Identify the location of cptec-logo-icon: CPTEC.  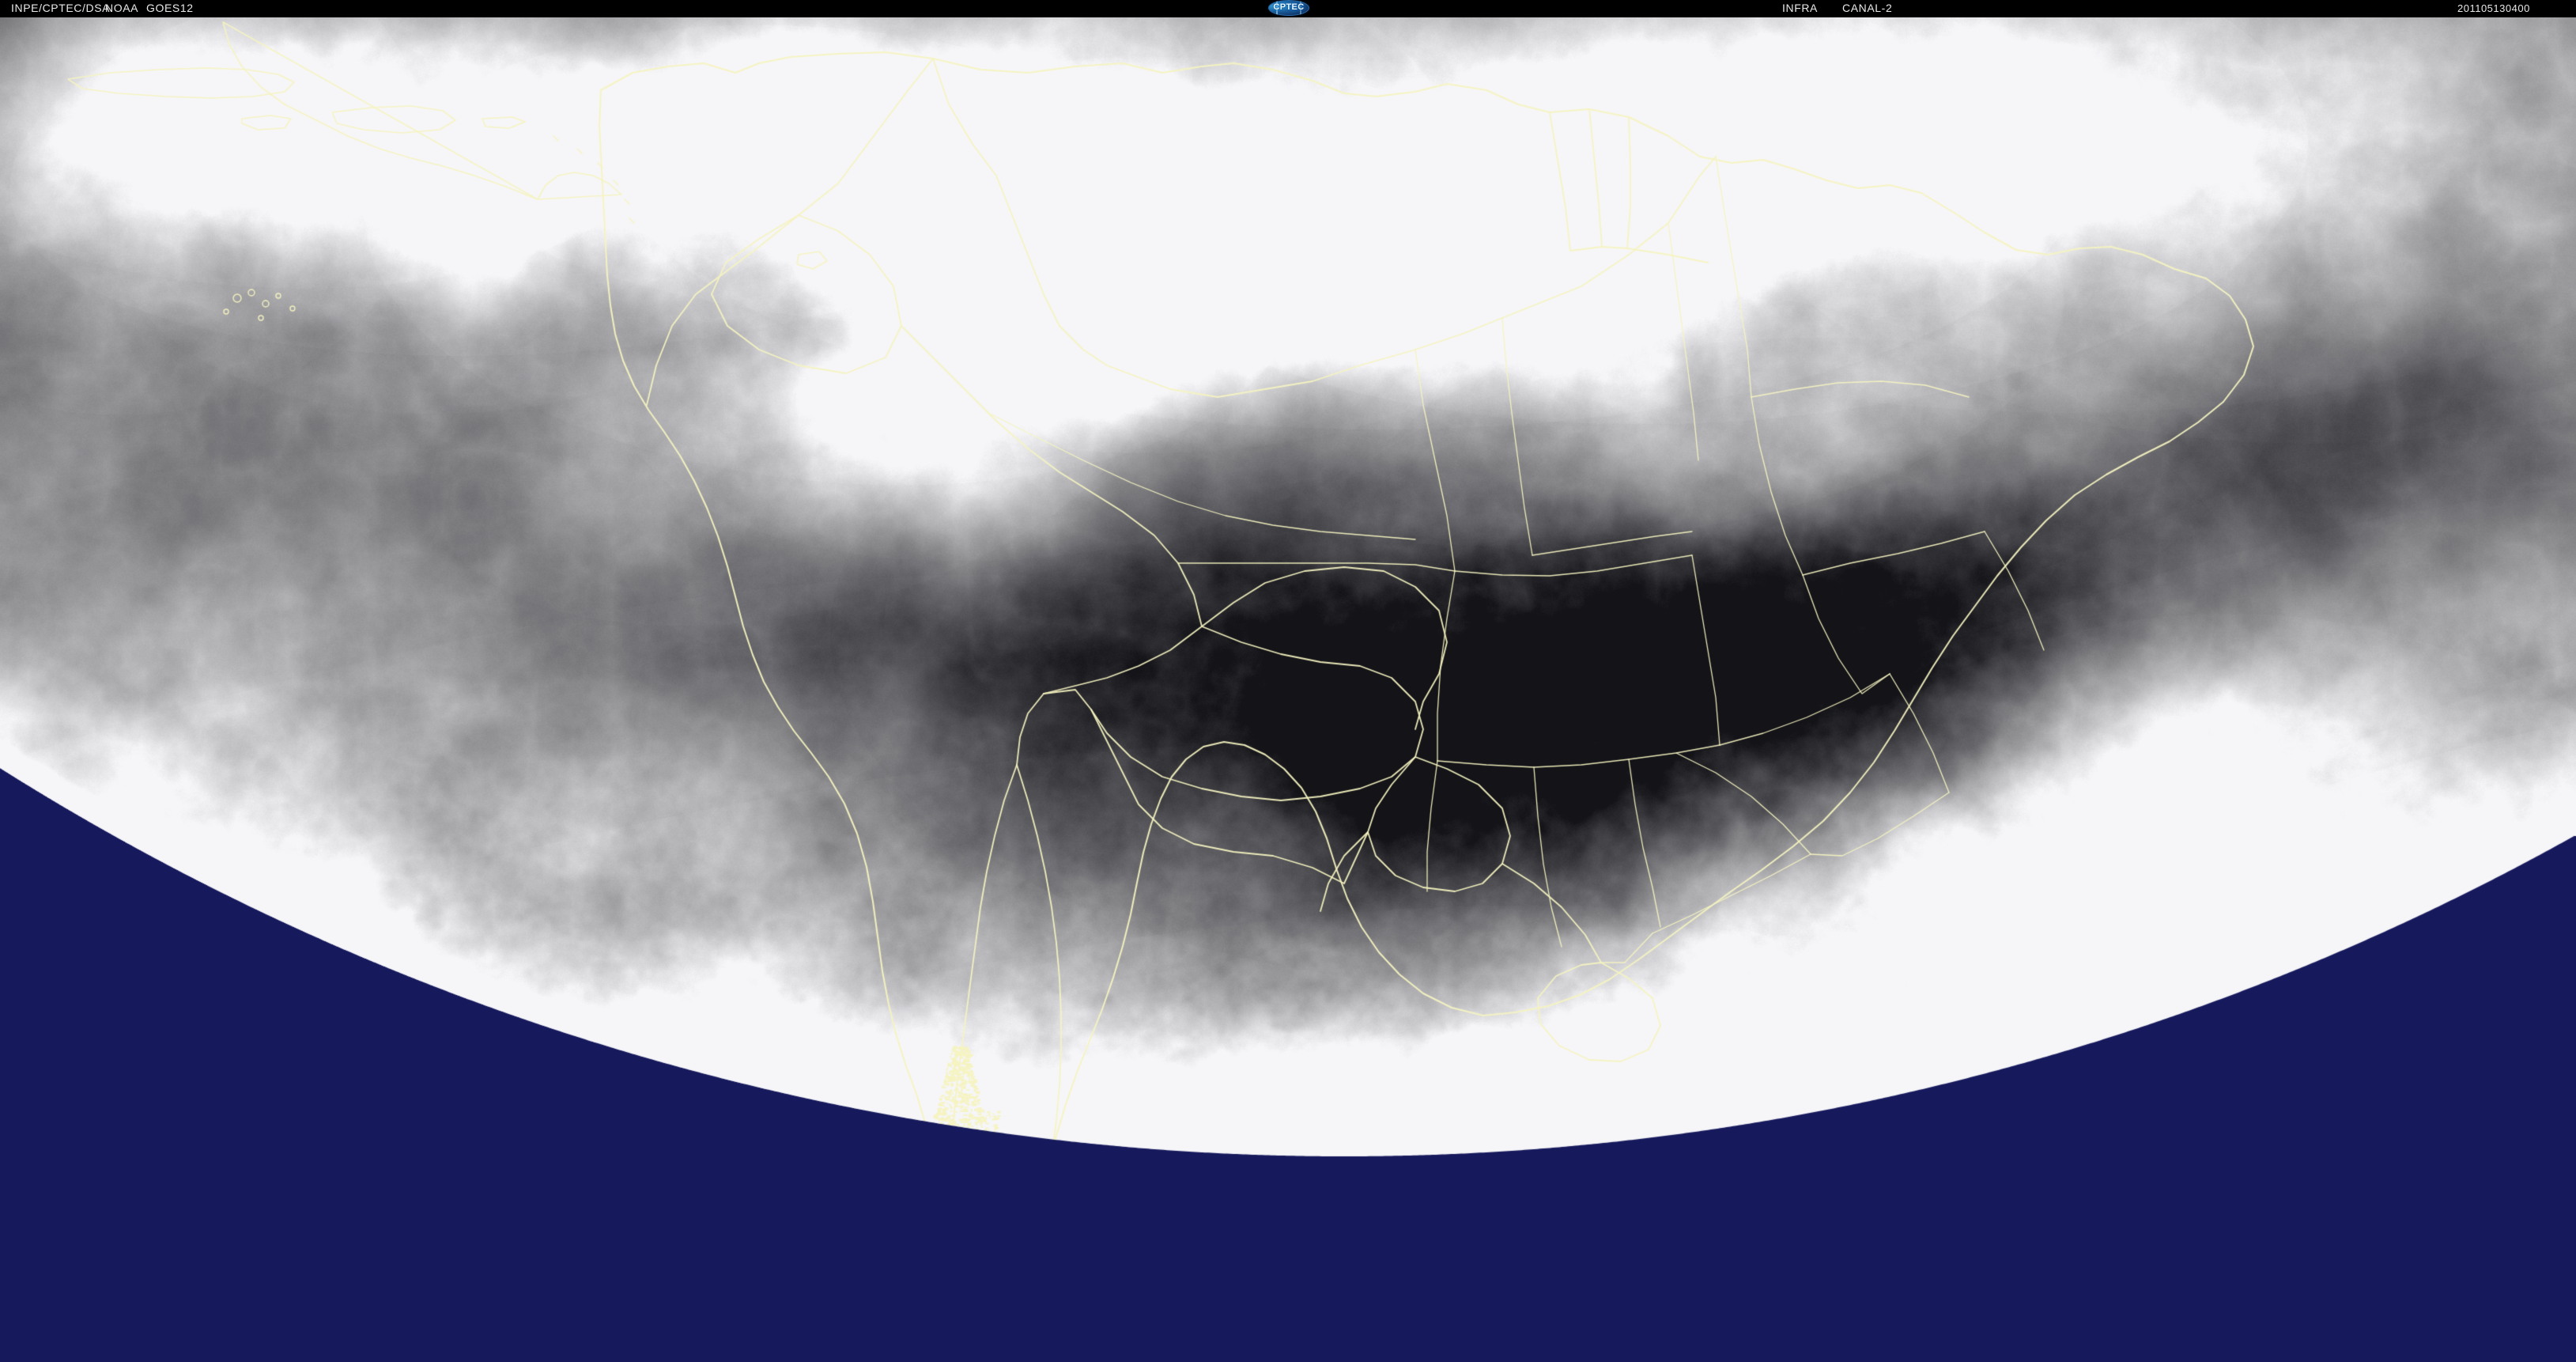
(1288, 8).